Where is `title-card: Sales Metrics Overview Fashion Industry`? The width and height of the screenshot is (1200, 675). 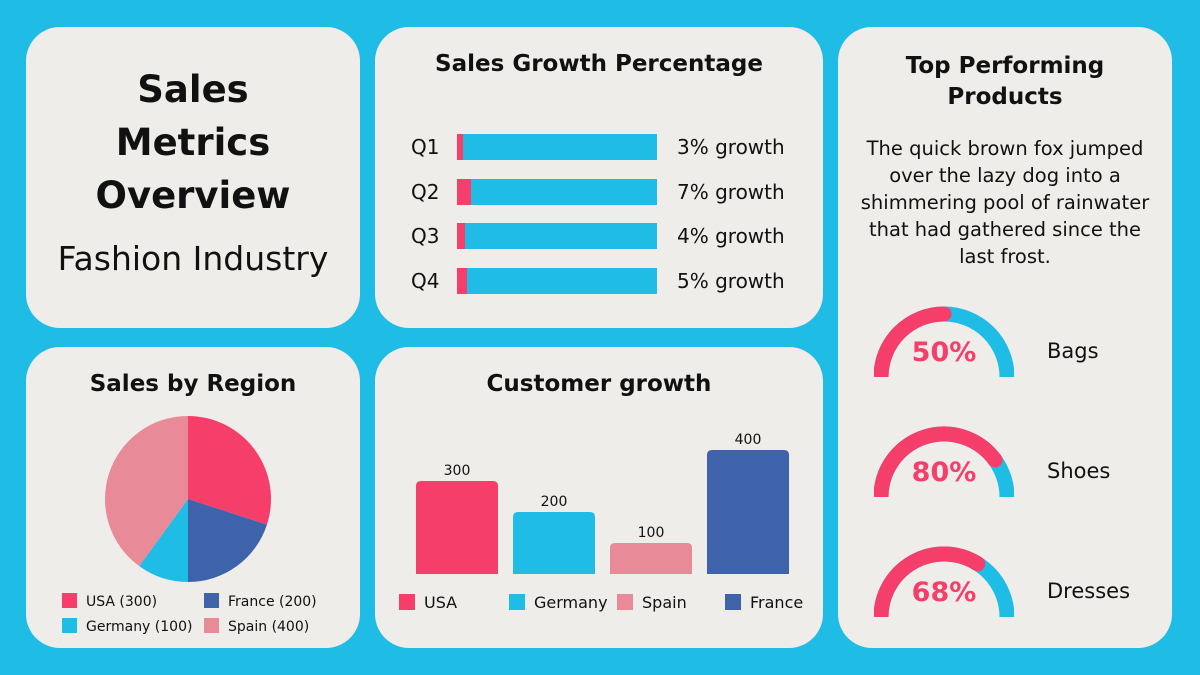
title-card: Sales Metrics Overview Fashion Industry is located at coordinates (193, 177).